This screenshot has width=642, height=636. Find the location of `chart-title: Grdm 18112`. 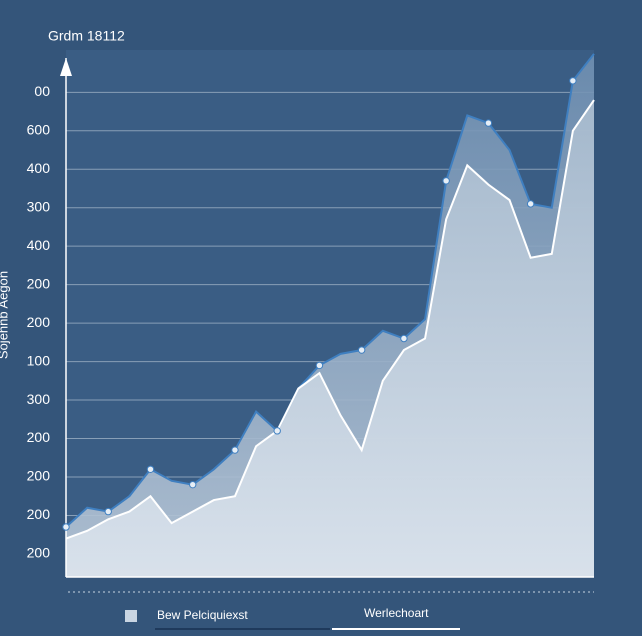

chart-title: Grdm 18112 is located at coordinates (86, 36).